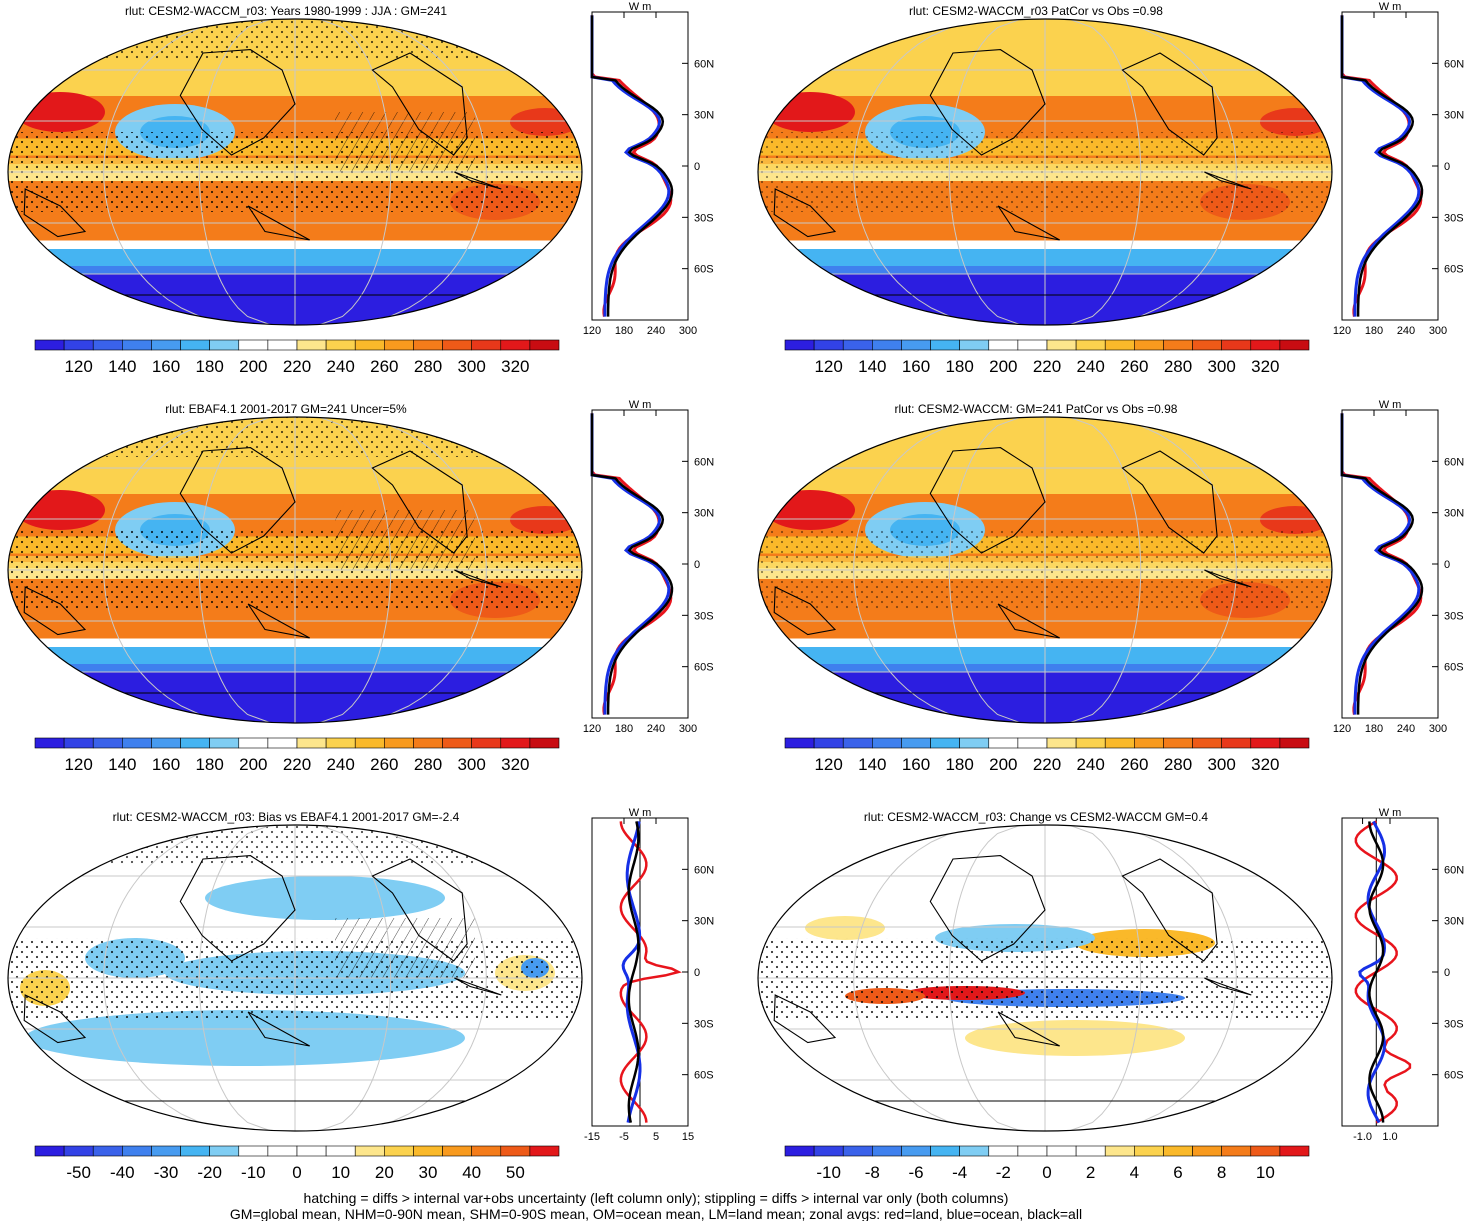  I want to click on colorbar: -10 -8 -6 -4 -2 0 2 4 6 8 10, so click(1047, 1163).